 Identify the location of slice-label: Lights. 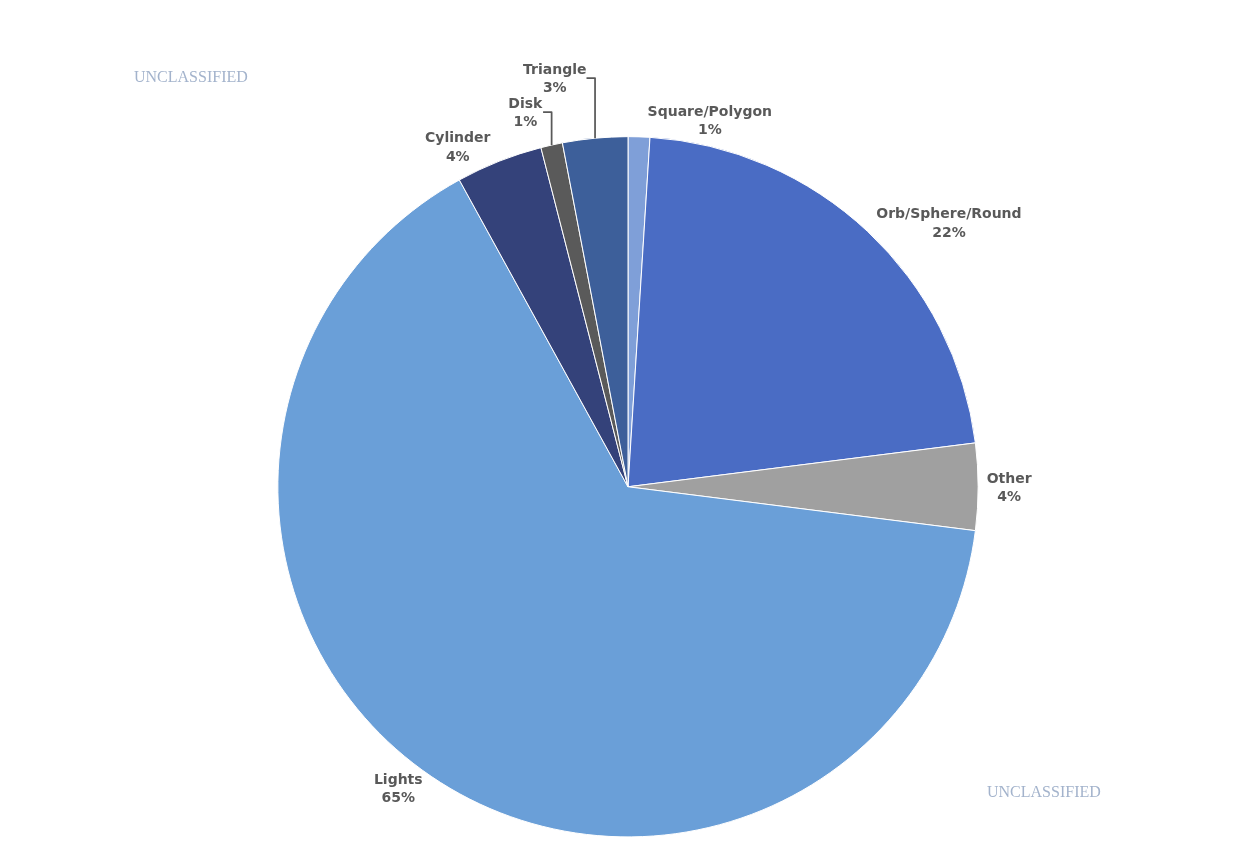
(398, 778).